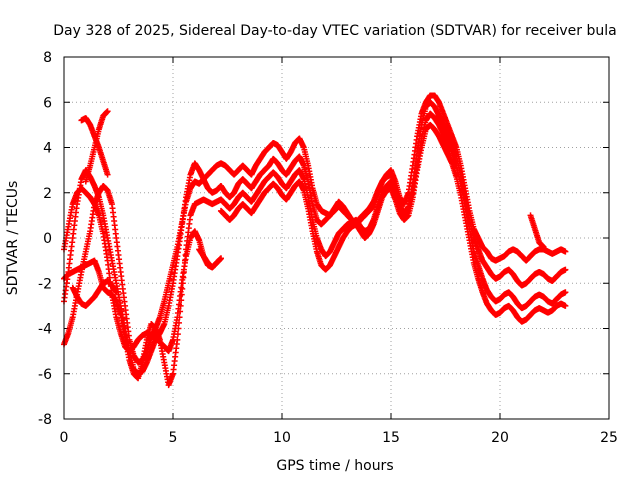 The image size is (640, 480). What do you see at coordinates (173, 438) in the screenshot?
I see `x-tick-label: 5` at bounding box center [173, 438].